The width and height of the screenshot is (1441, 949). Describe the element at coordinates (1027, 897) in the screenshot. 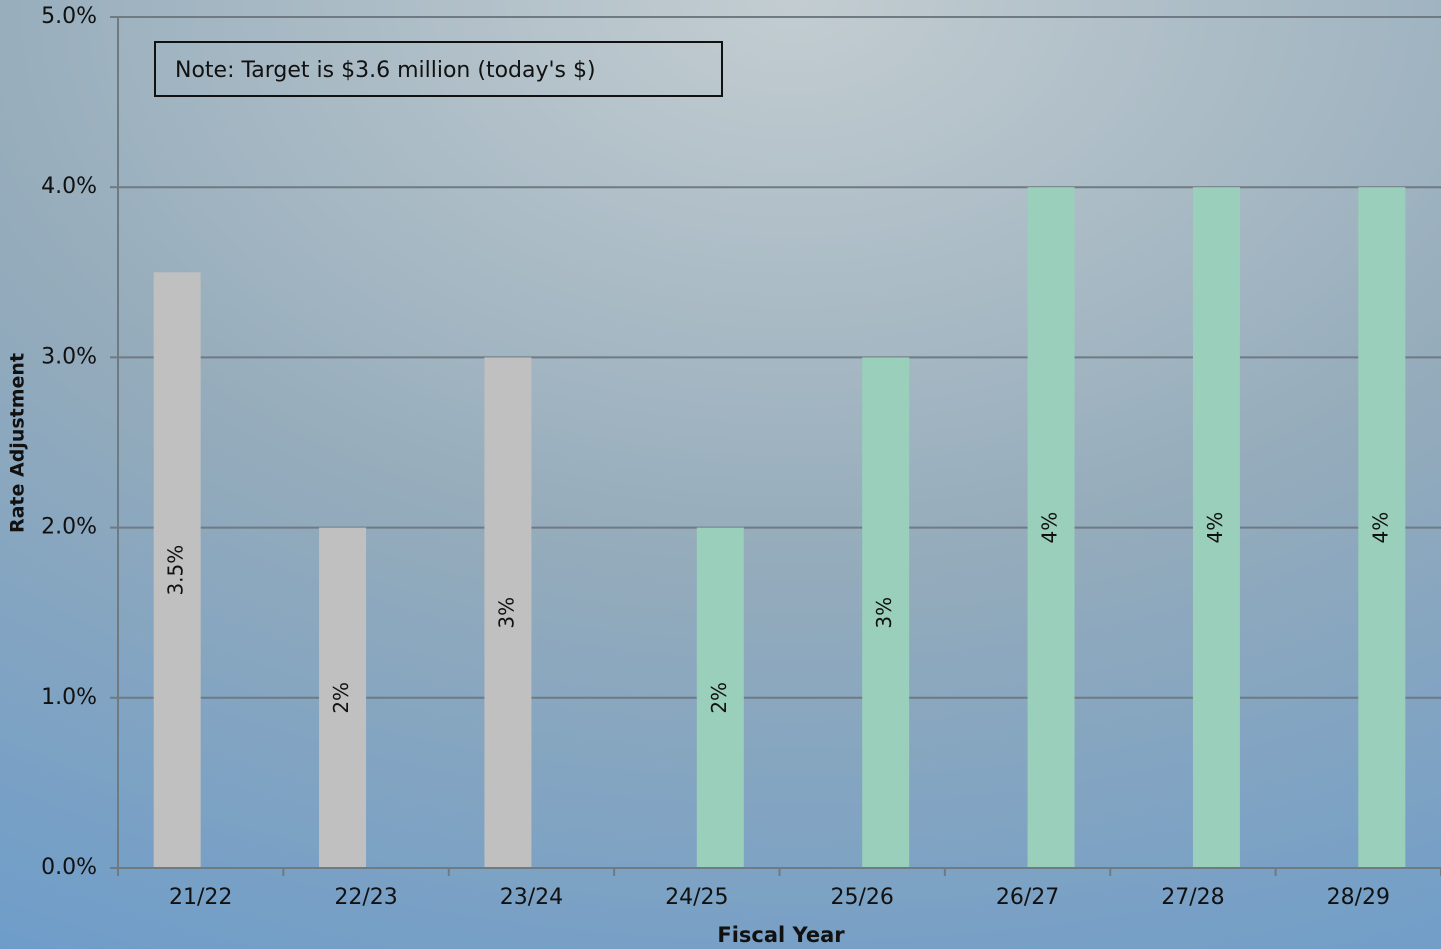

I see `x-tick-label: 26/27` at that location.